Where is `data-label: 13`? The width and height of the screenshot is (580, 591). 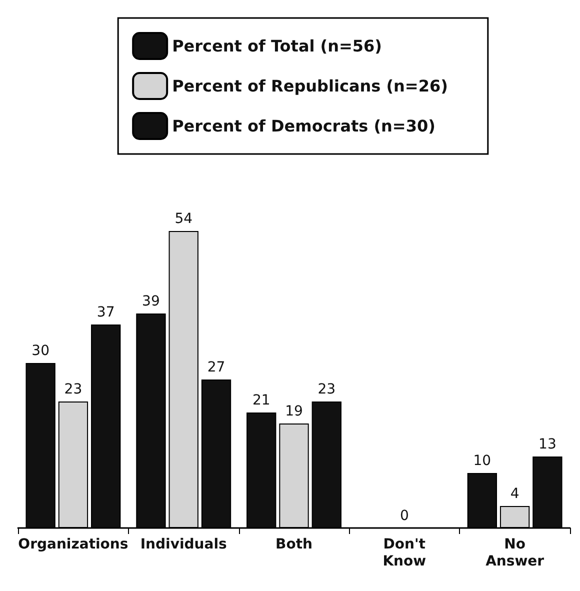
data-label: 13 is located at coordinates (547, 444).